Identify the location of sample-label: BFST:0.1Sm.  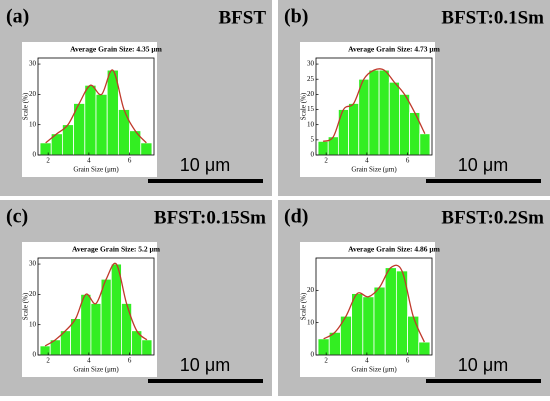
(492, 17).